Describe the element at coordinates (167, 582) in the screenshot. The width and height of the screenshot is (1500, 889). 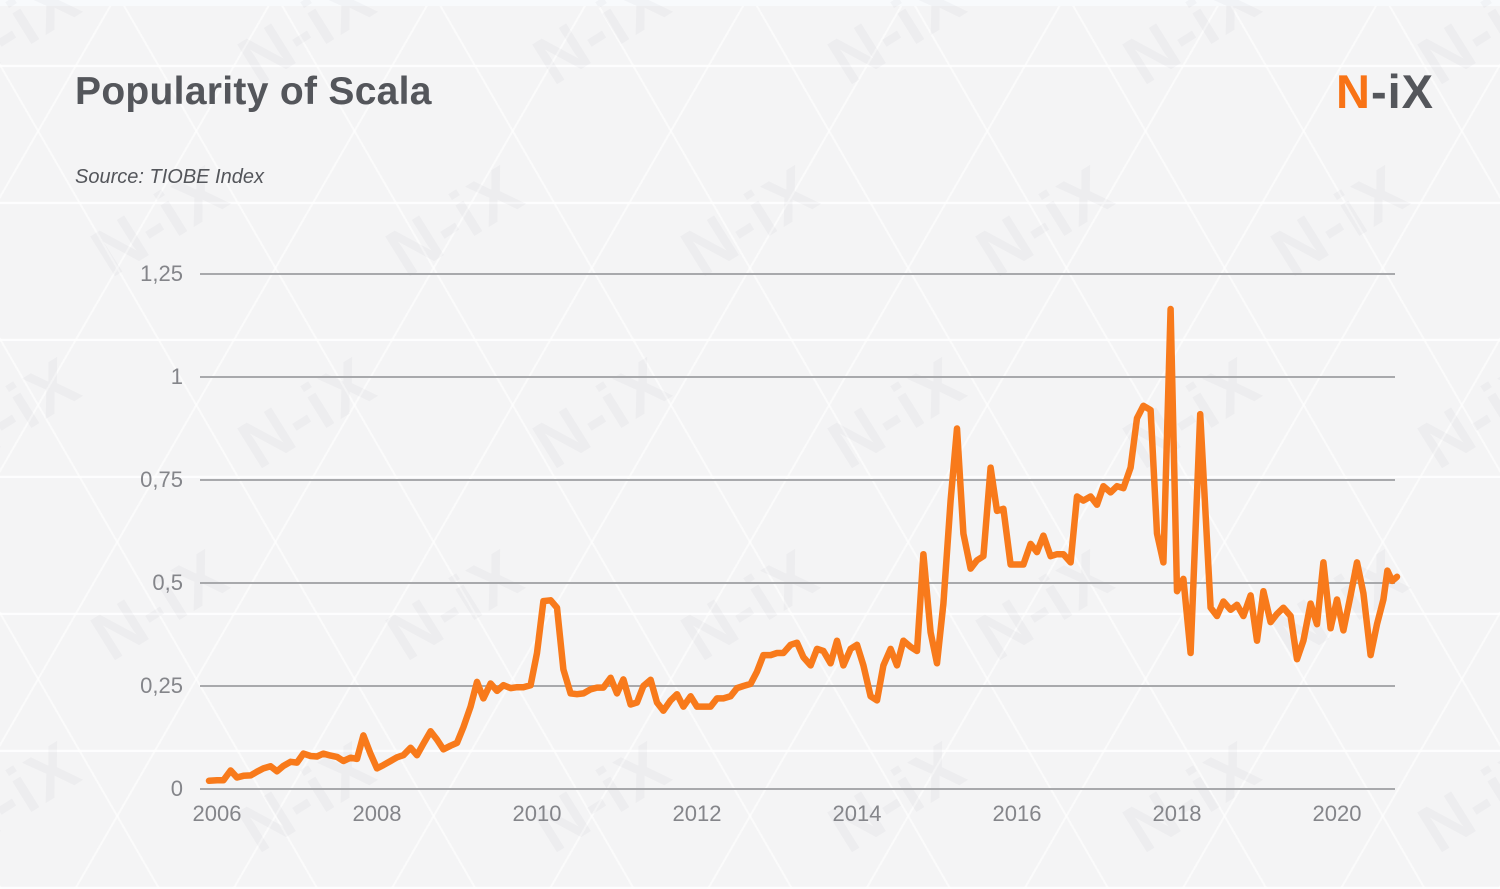
I see `y-tick-label: 0,5` at that location.